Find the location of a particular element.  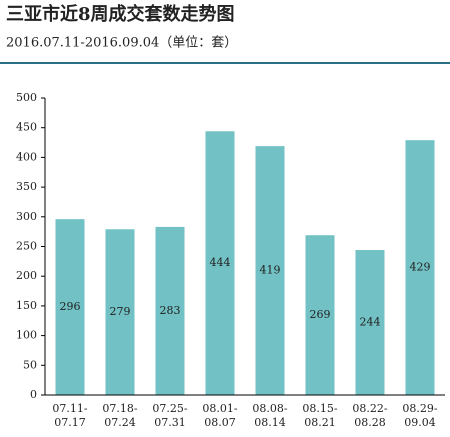

value-label: 444 is located at coordinates (220, 262).